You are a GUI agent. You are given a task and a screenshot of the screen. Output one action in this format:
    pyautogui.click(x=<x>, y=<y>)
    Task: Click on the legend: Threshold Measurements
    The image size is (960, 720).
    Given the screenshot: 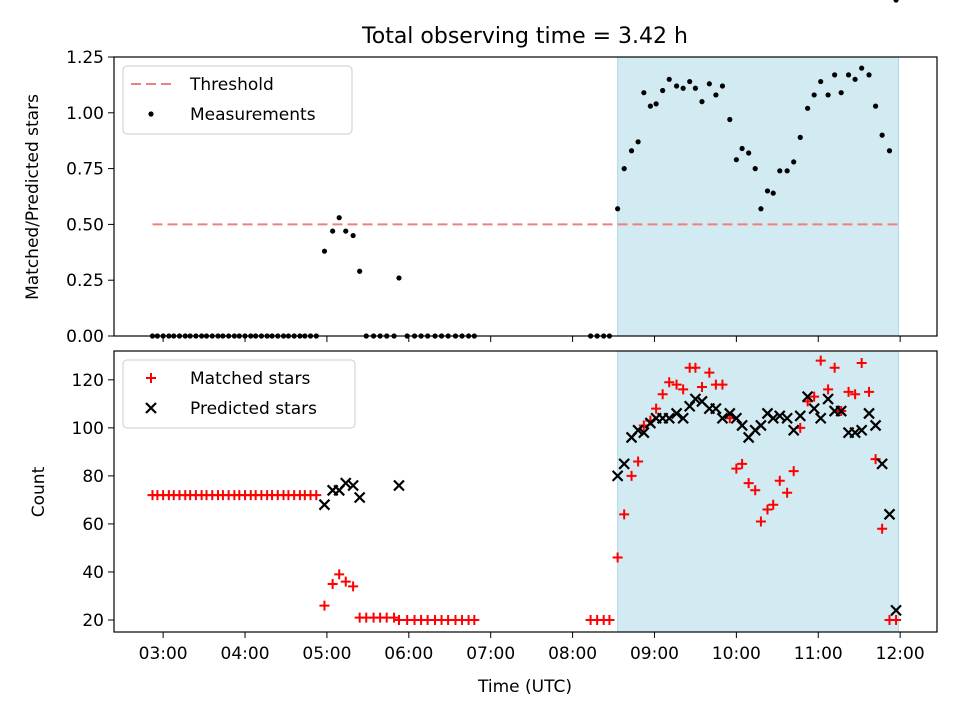 What is the action you would take?
    pyautogui.click(x=237, y=100)
    